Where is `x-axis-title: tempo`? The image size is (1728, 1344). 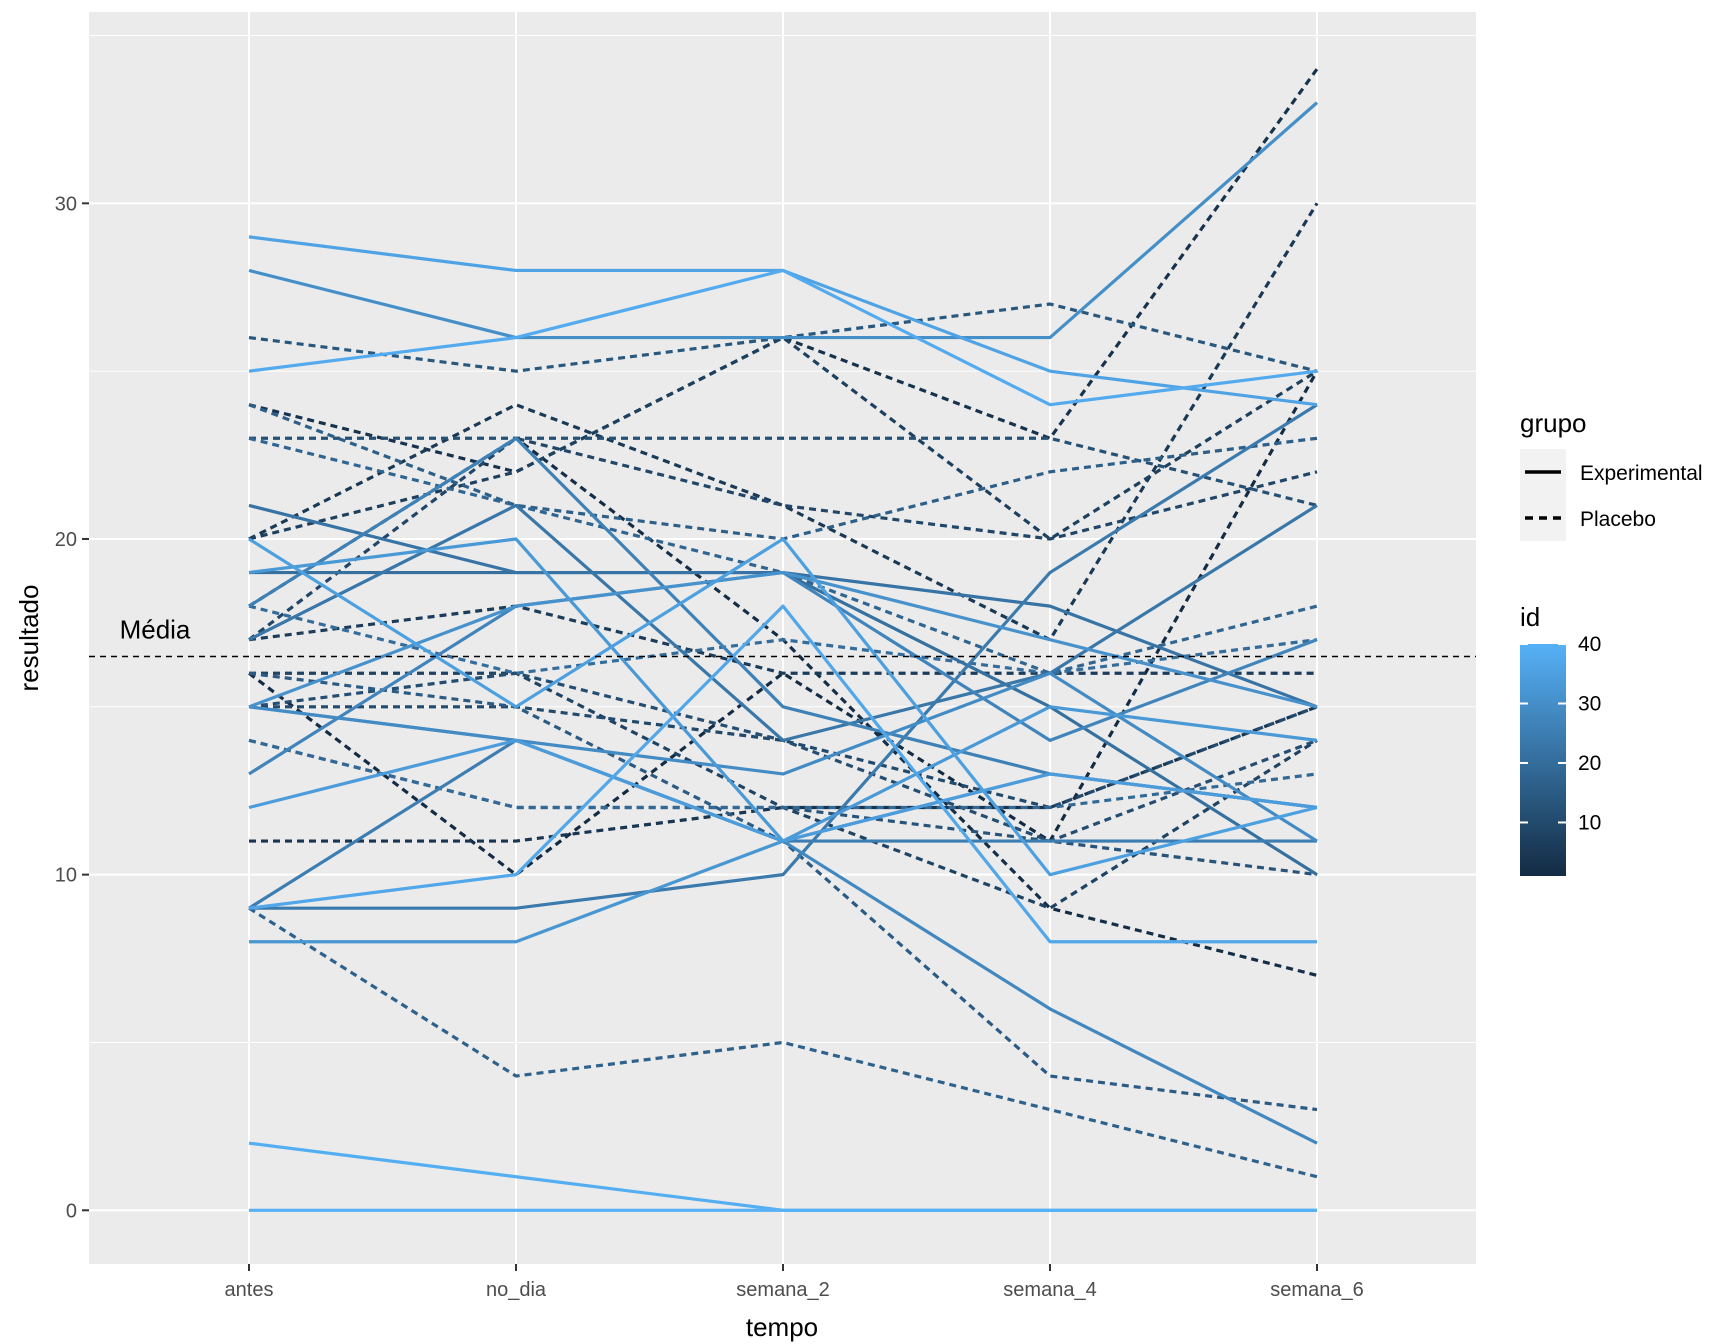 x-axis-title: tempo is located at coordinates (782, 1327).